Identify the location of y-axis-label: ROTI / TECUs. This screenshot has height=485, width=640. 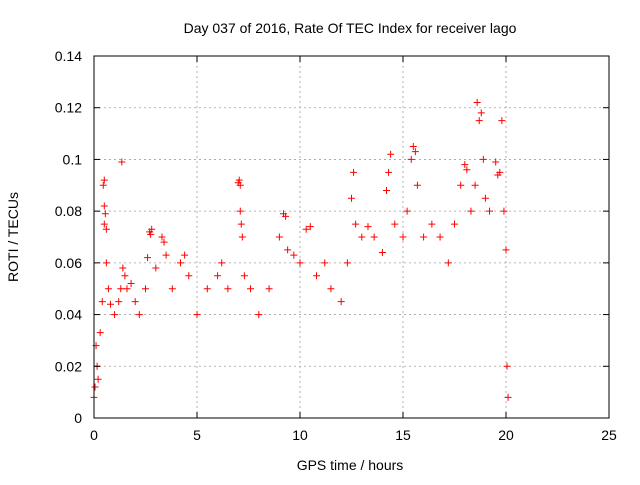
(13, 237).